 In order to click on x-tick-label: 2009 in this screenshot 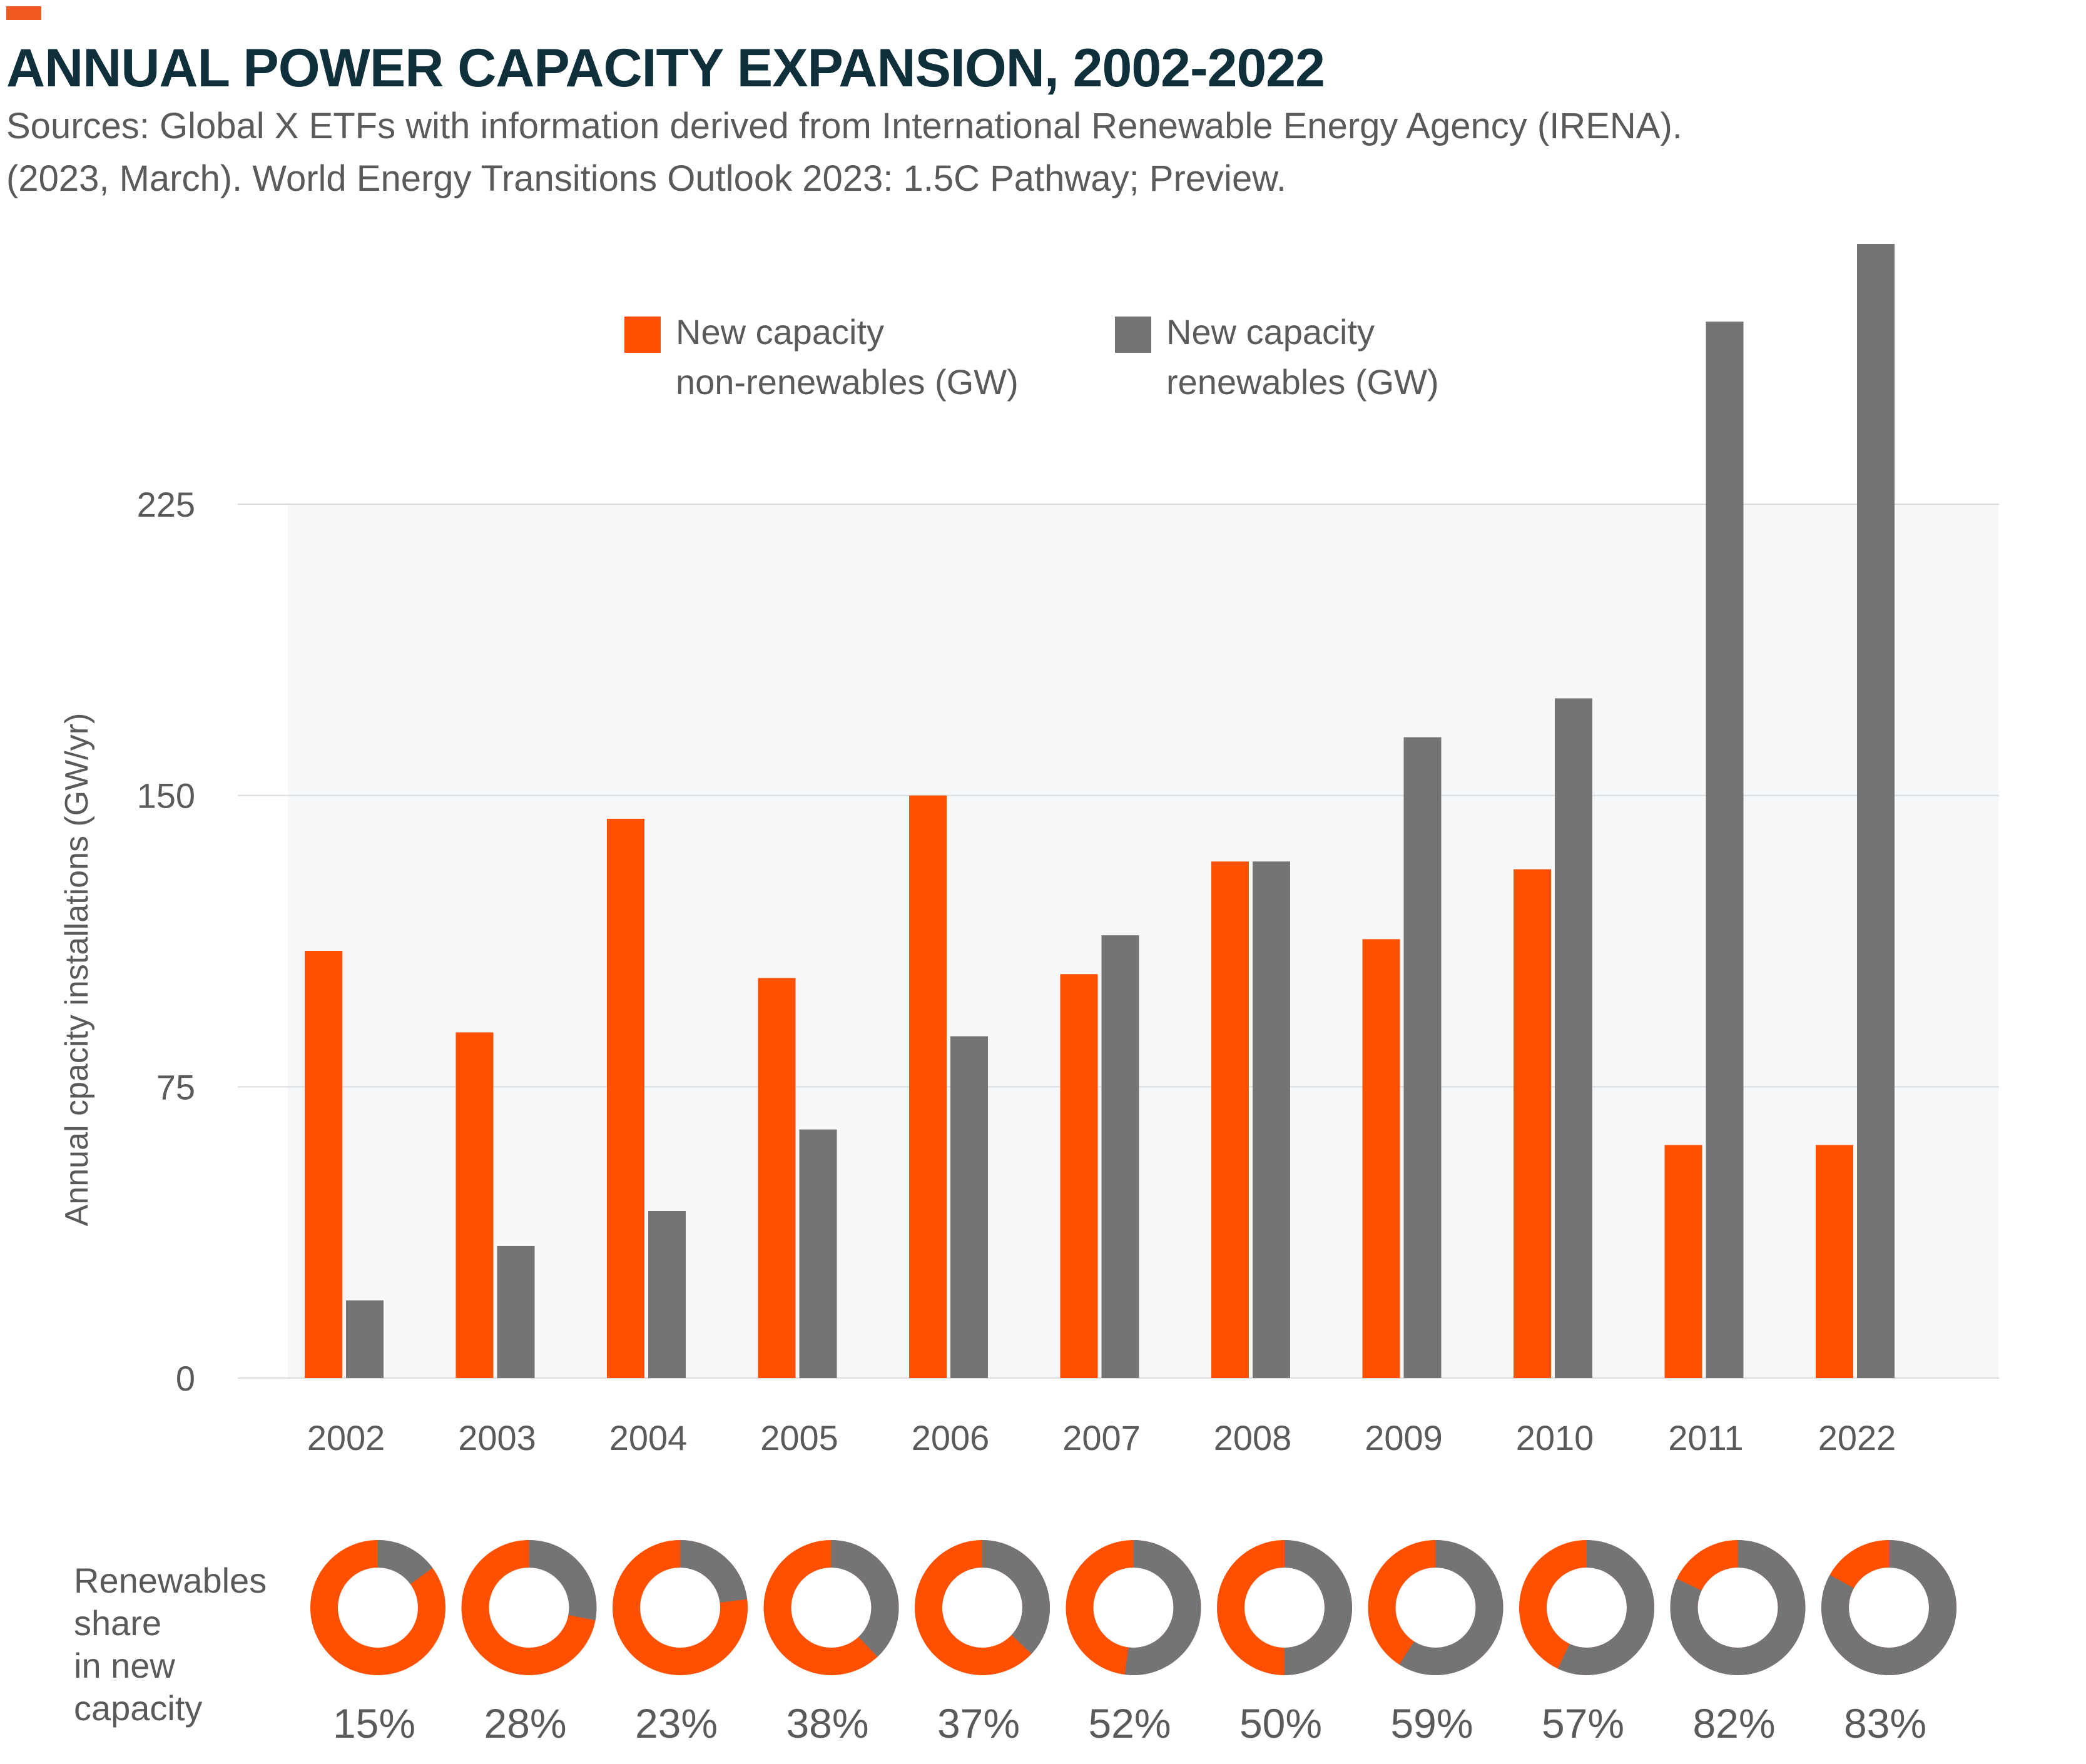, I will do `click(1404, 1437)`.